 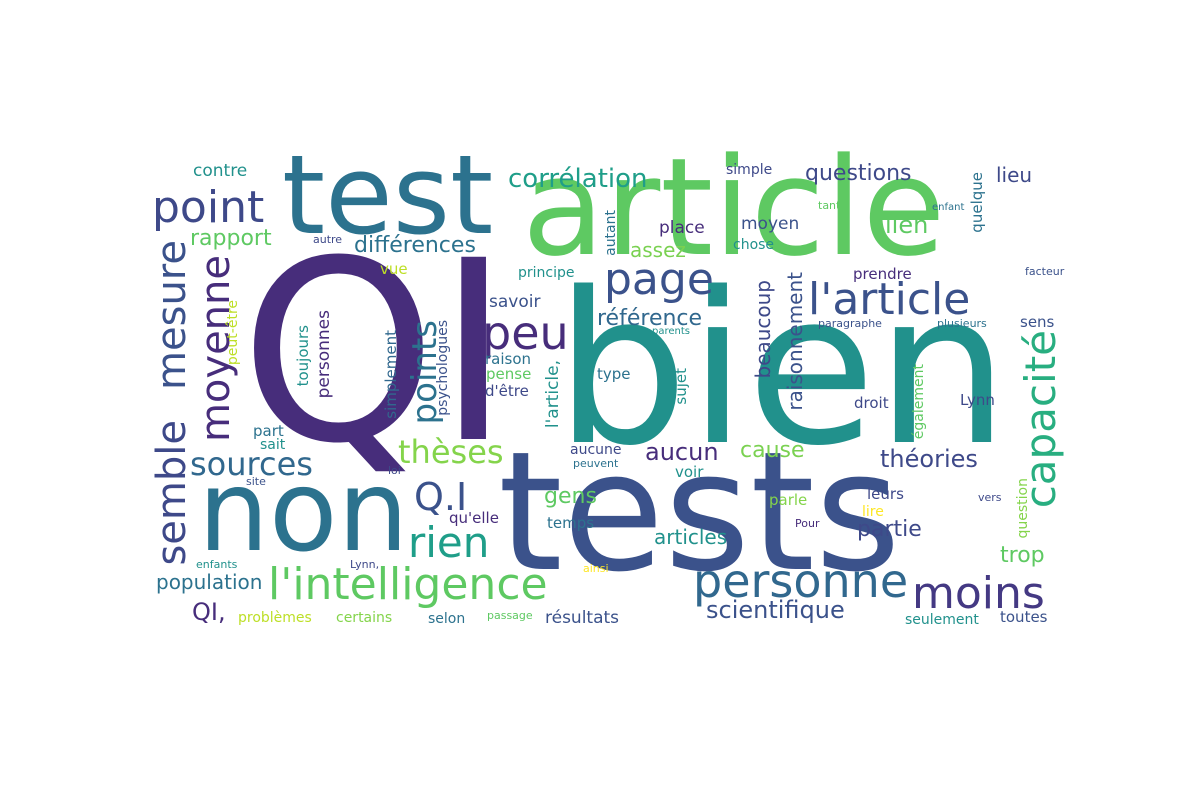 I want to click on word-sait: sait, so click(x=273, y=445).